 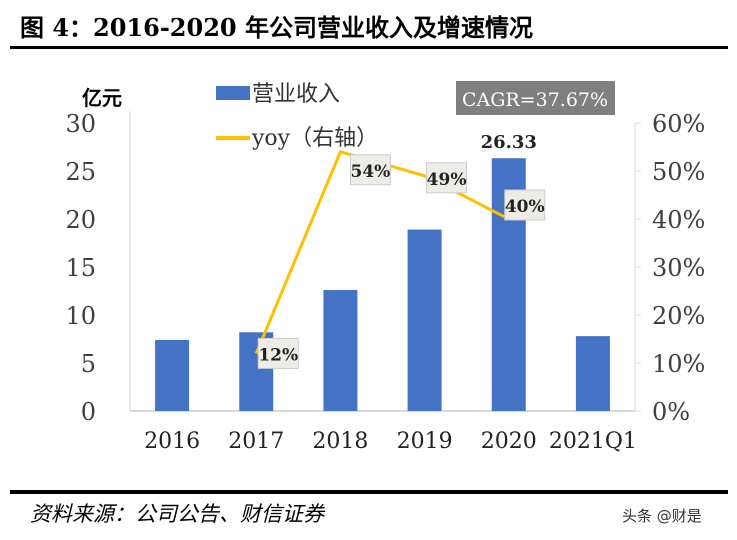 I want to click on line-data-label: 40%, so click(x=525, y=207).